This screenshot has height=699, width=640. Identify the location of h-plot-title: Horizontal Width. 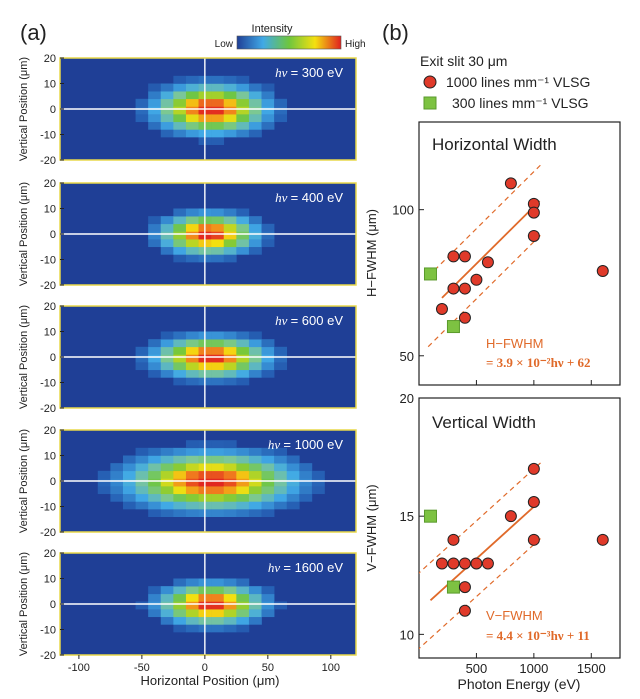
(494, 144).